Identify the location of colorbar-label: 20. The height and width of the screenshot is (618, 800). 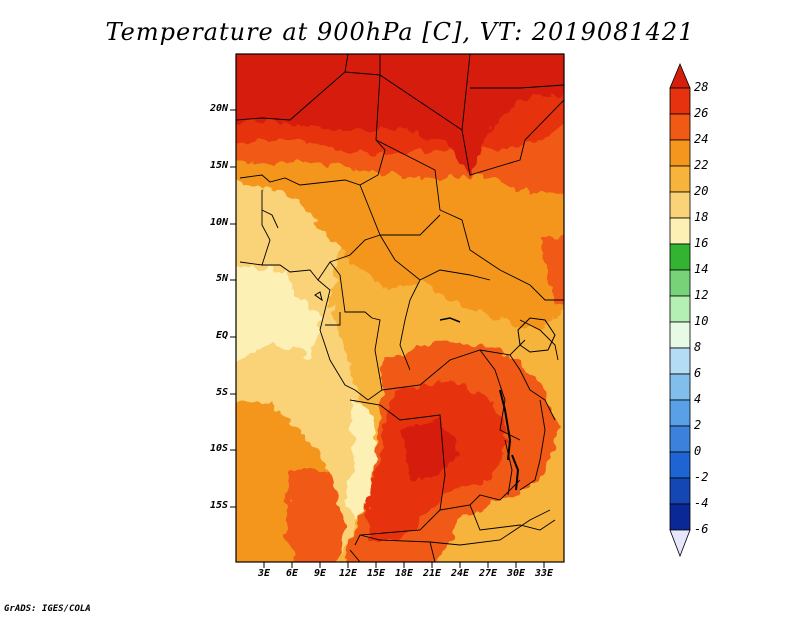
(701, 191).